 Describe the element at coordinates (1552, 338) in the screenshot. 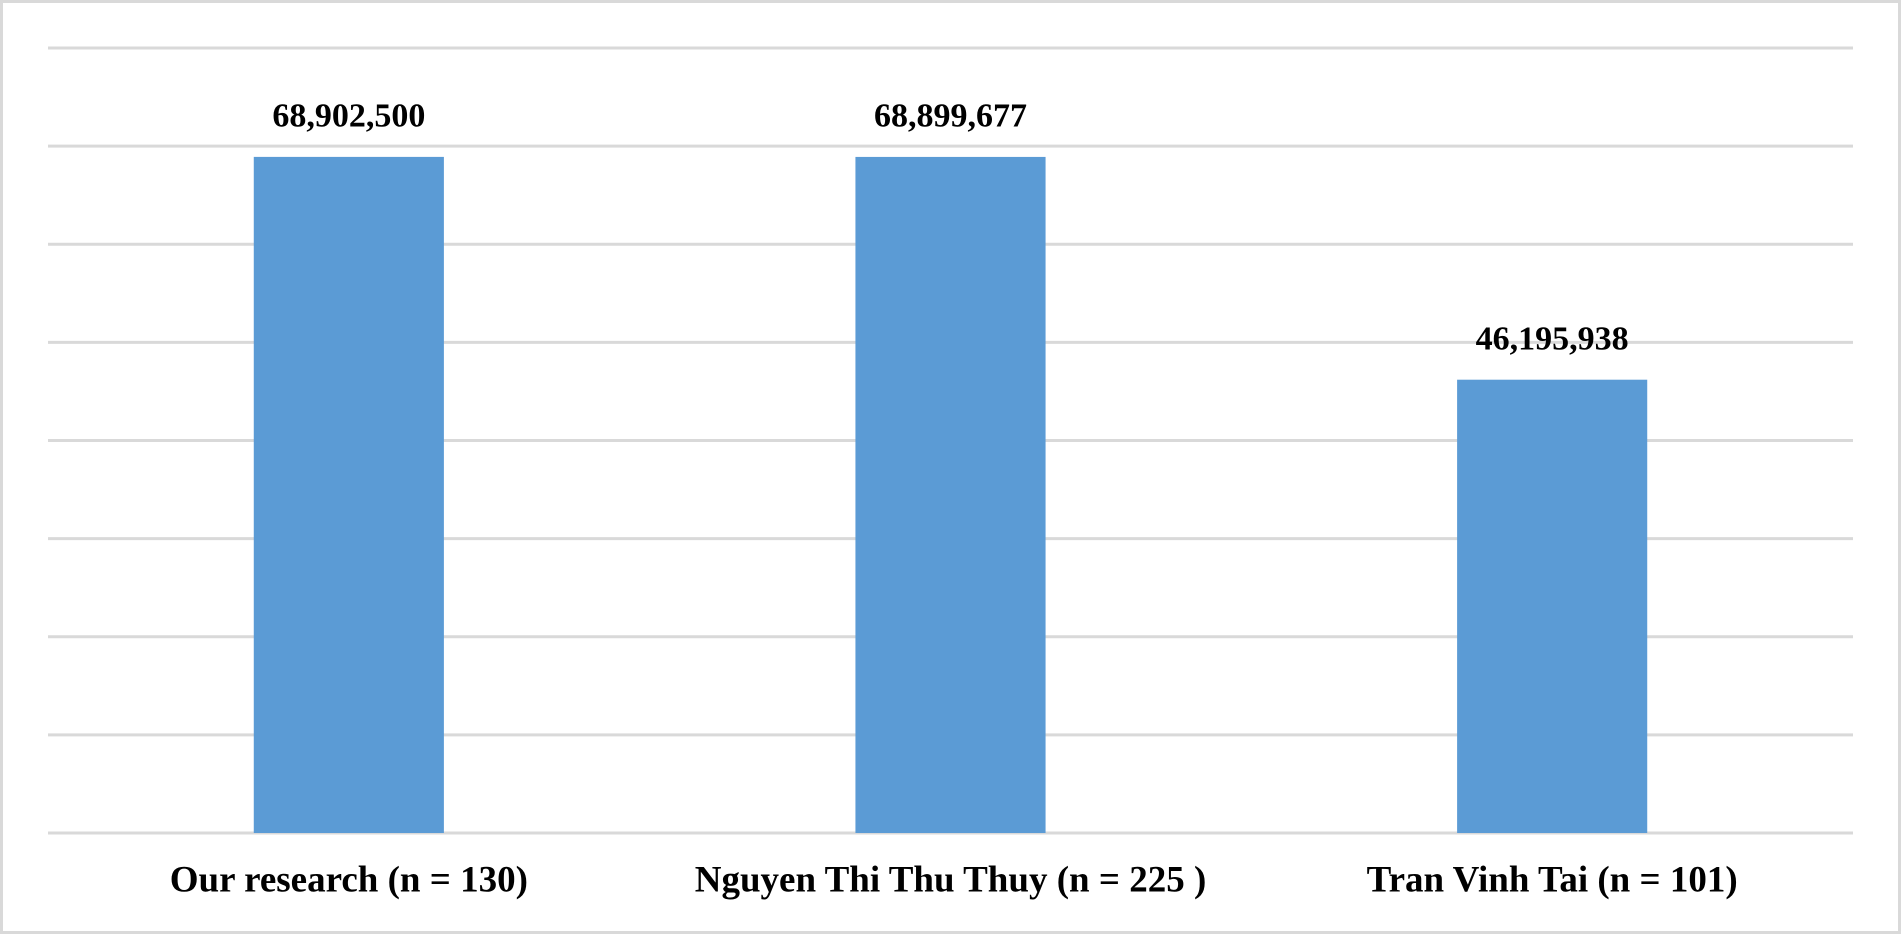

I see `value-label: 46,195,938` at that location.